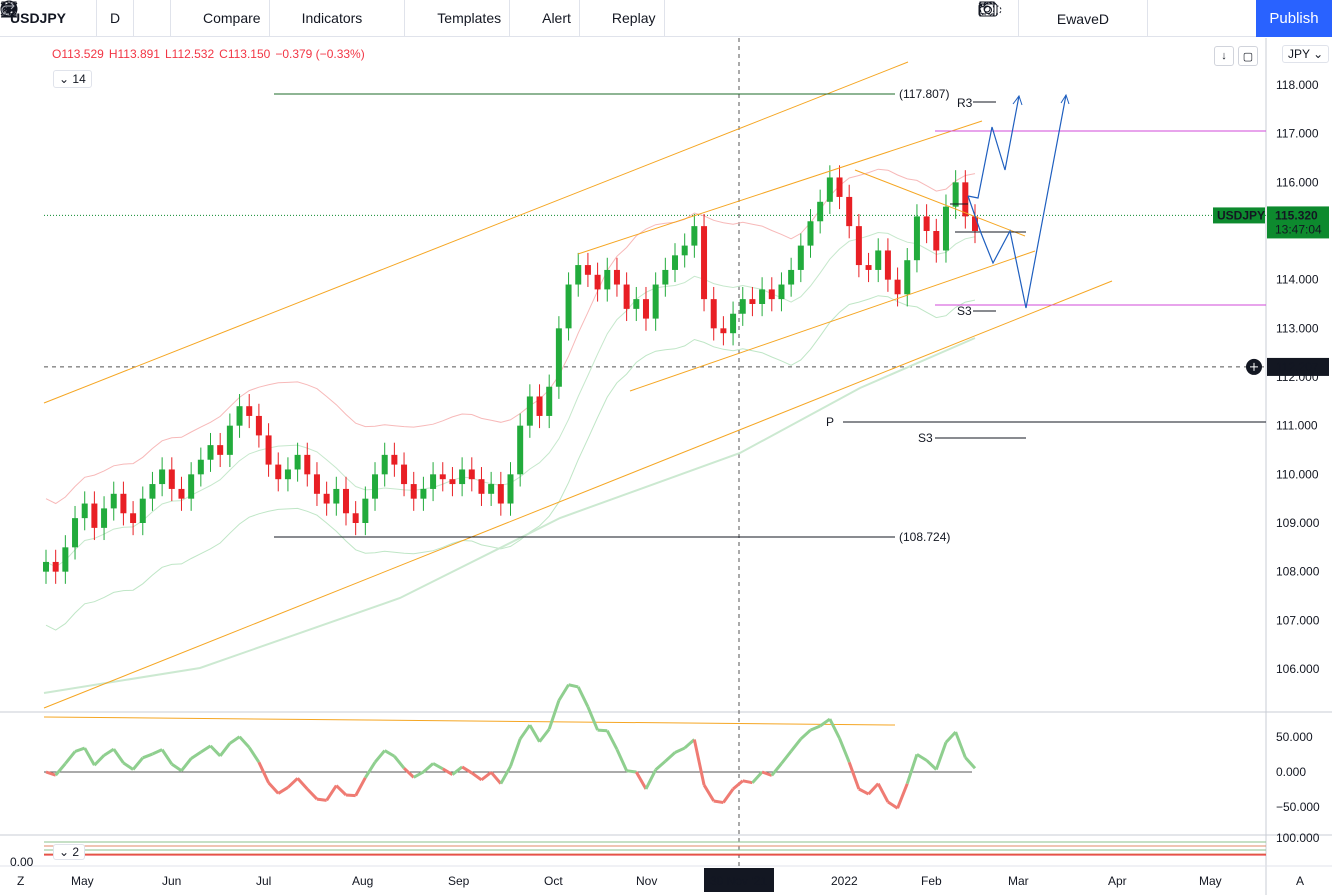 The width and height of the screenshot is (1332, 895). Describe the element at coordinates (48, 18) in the screenshot. I see `symbol-search: USDJPY` at that location.